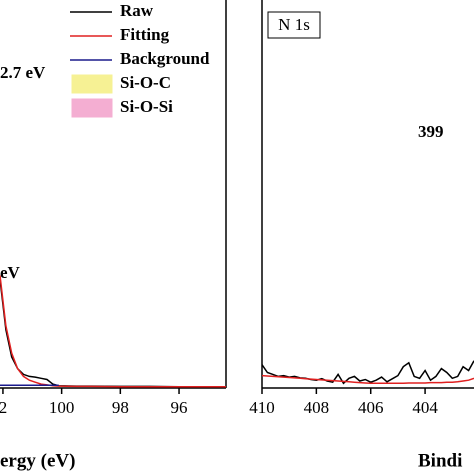 The height and width of the screenshot is (474, 474). Describe the element at coordinates (317, 407) in the screenshot. I see `x-tick-label: 408` at that location.